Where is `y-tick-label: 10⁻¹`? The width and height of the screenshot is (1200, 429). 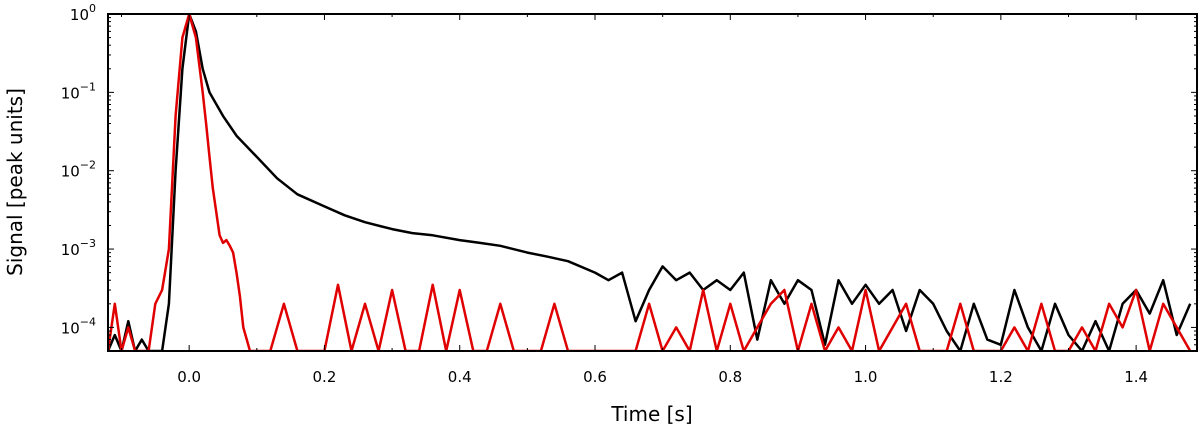
y-tick-label: 10⁻¹ is located at coordinates (78, 91).